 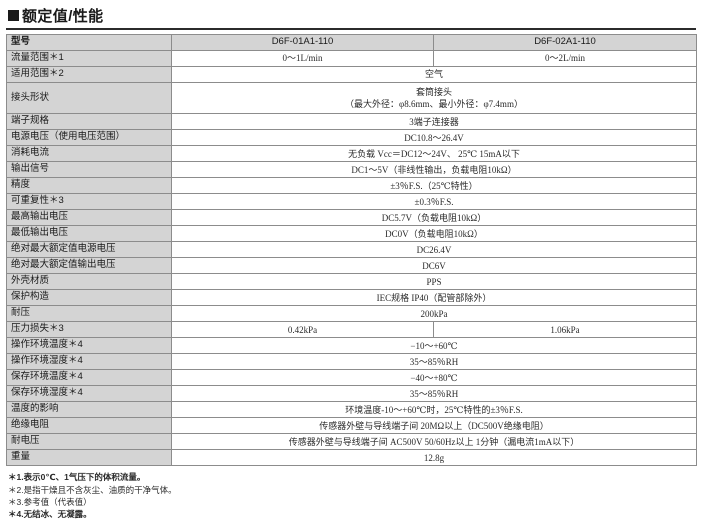 I want to click on table-row: 电源电压（使用电压范围） DC10.8～26.4V, so click(x=351, y=138).